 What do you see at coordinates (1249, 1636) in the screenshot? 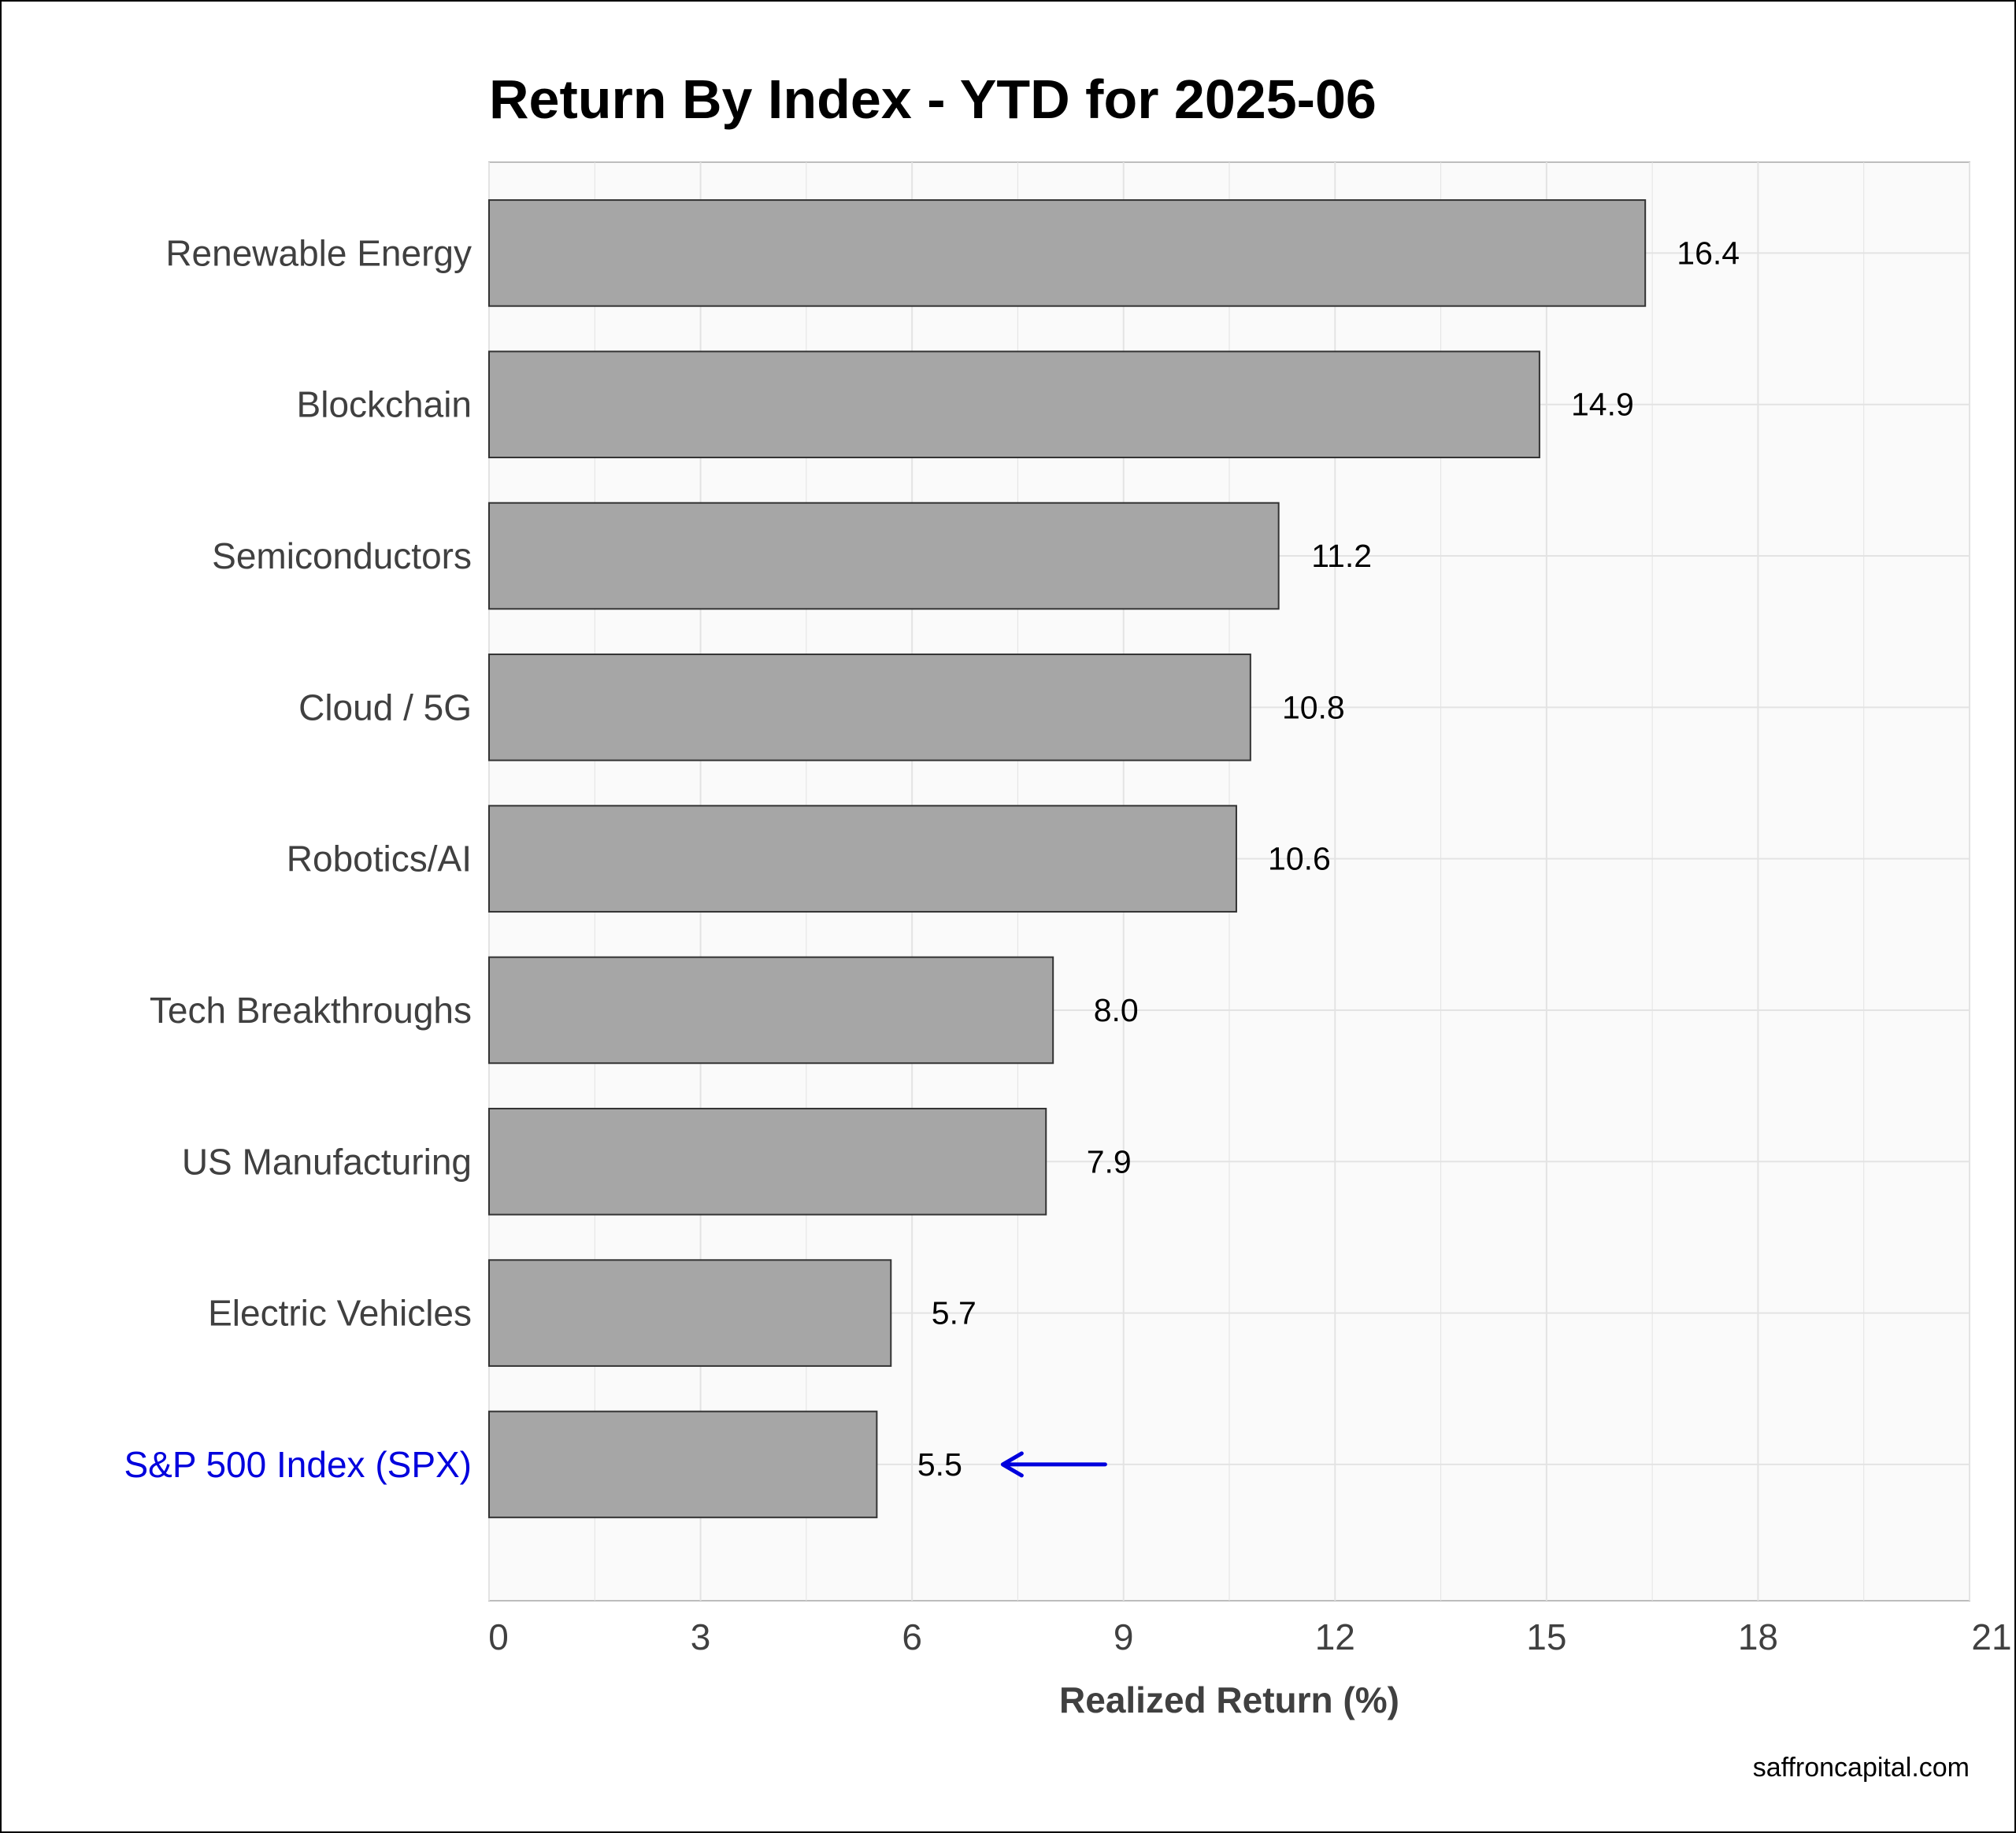
I see `x-tick-labels: 0 3 6 9 12 15 18 21` at bounding box center [1249, 1636].